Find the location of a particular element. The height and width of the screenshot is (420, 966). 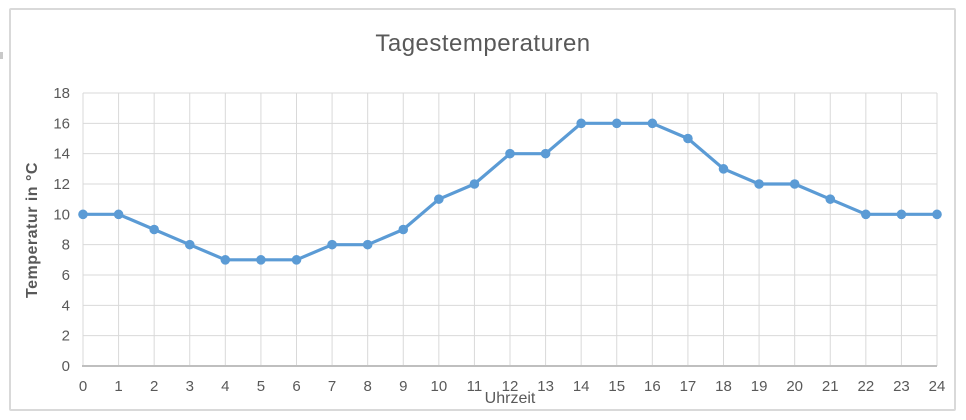

y-tick-label: 8 is located at coordinates (66, 245).